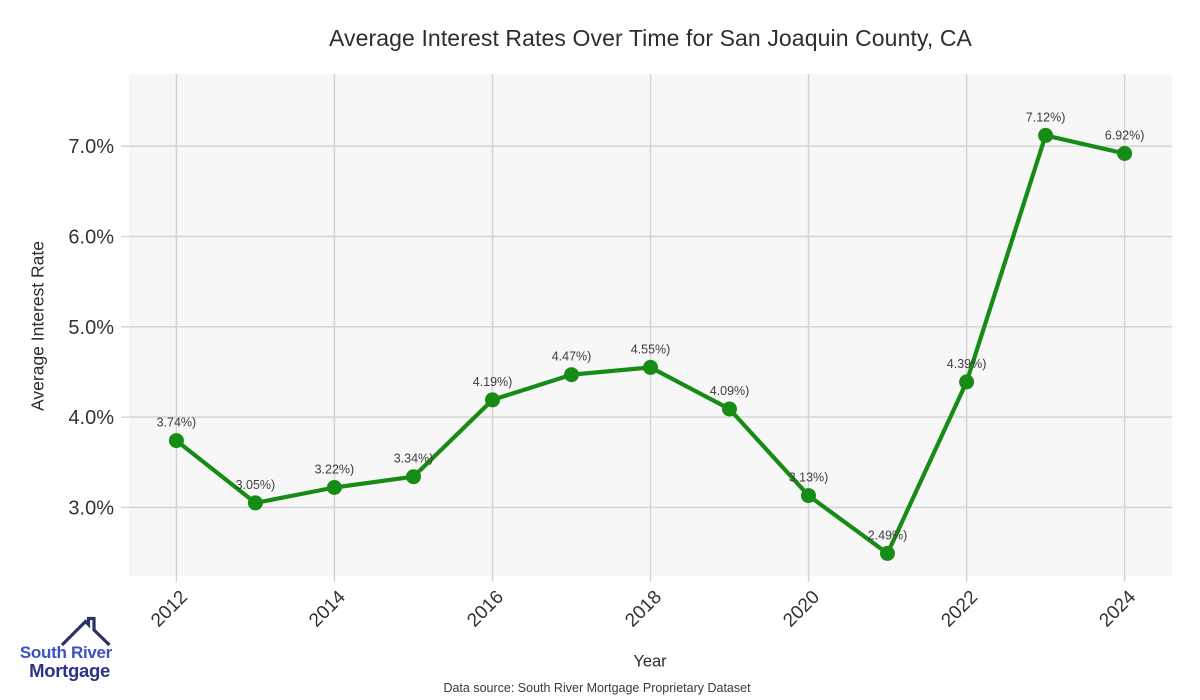 Image resolution: width=1200 pixels, height=700 pixels. I want to click on point-label: 3.05%), so click(256, 485).